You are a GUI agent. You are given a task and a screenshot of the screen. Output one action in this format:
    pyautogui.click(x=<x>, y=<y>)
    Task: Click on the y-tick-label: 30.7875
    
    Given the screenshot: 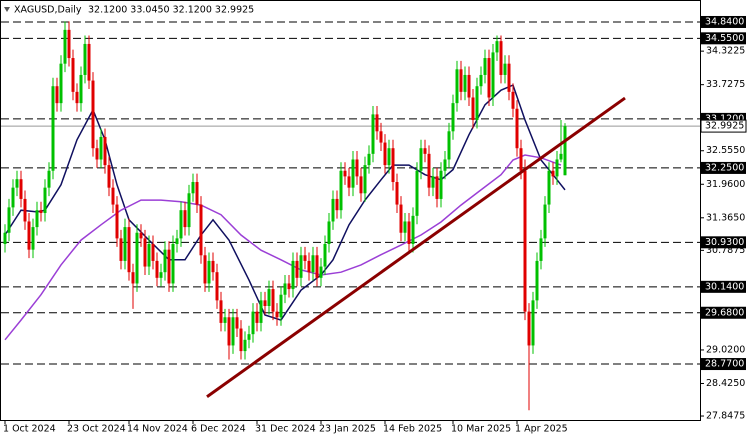 What is the action you would take?
    pyautogui.click(x=725, y=250)
    